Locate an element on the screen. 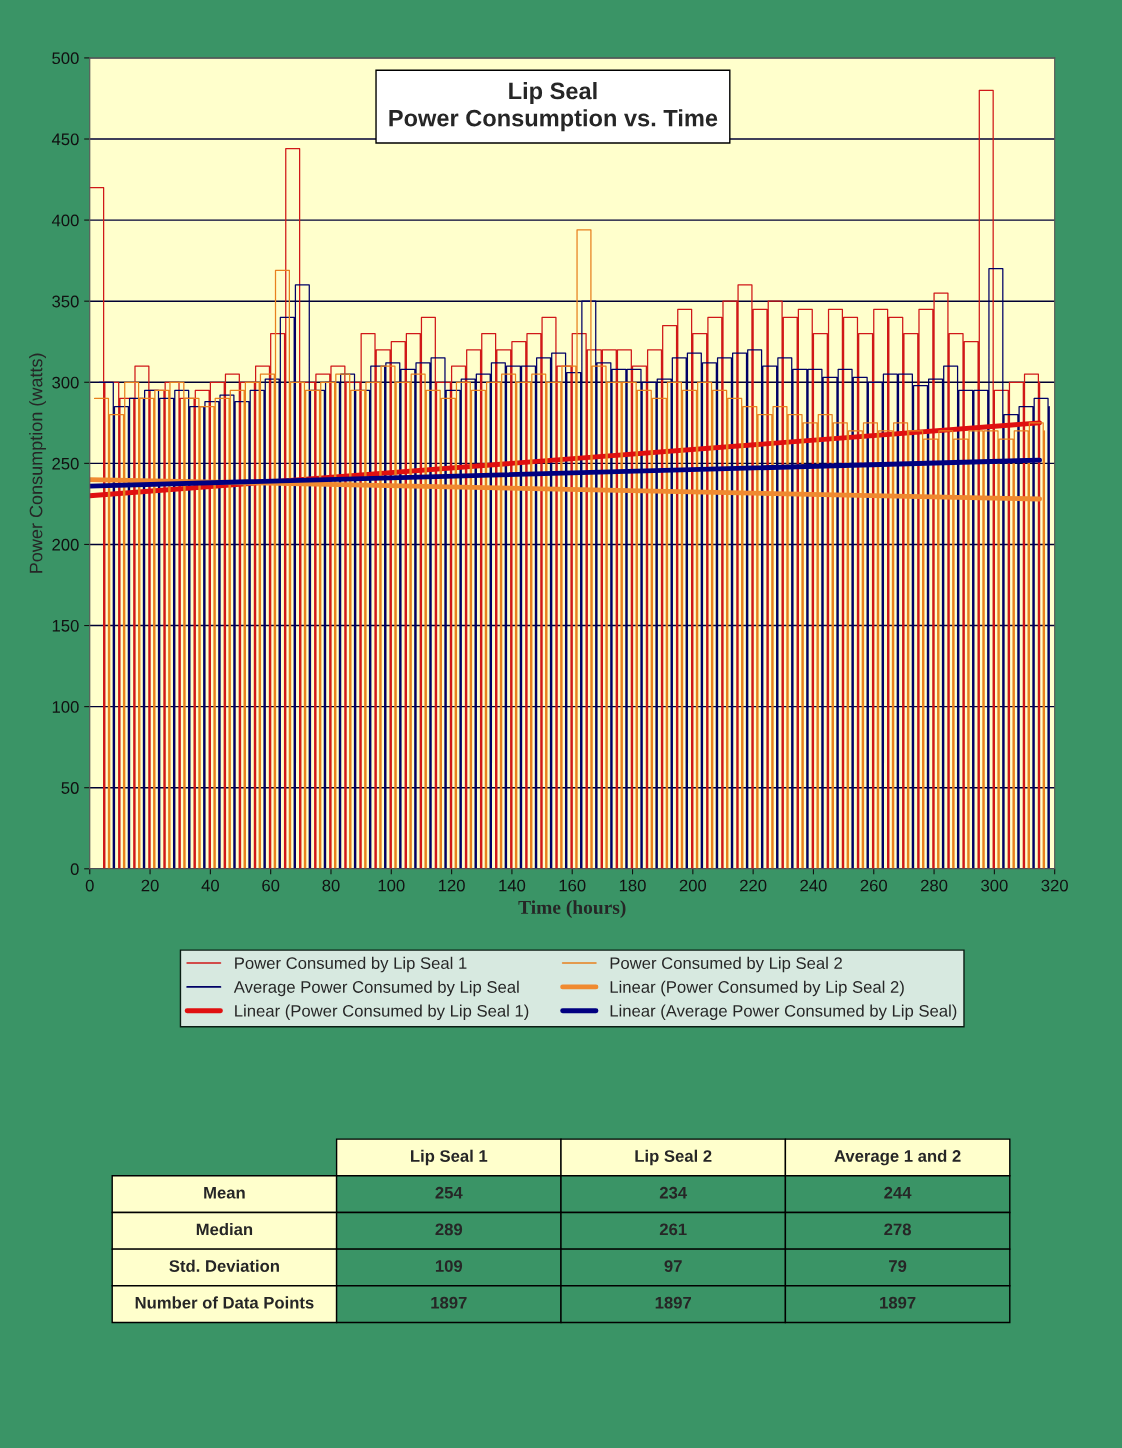  y-tick-label: 400 is located at coordinates (65, 220).